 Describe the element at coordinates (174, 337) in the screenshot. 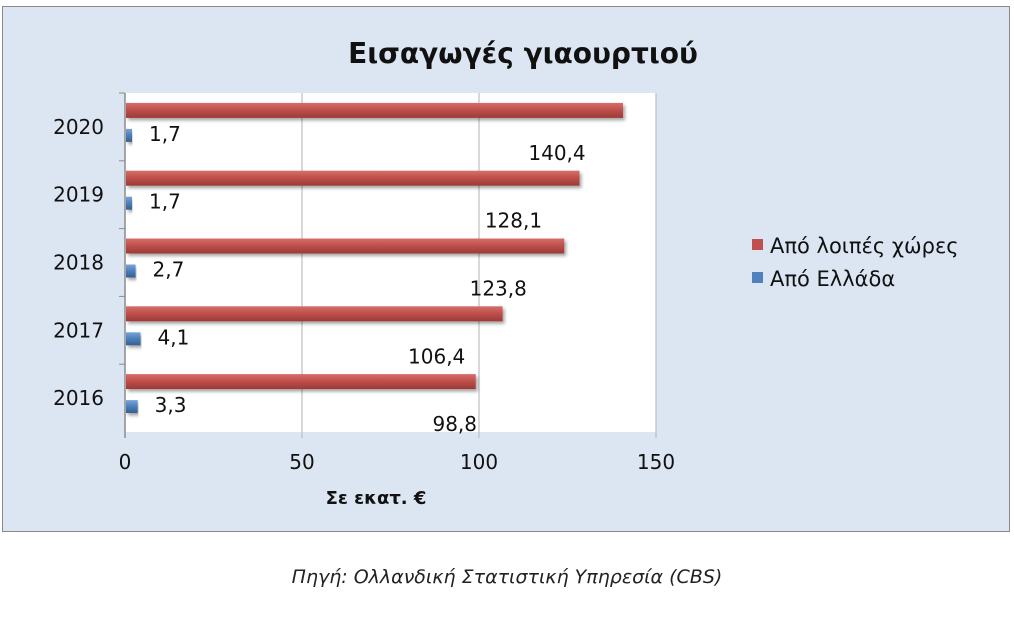

I see `data-label-greece: 4,1` at that location.